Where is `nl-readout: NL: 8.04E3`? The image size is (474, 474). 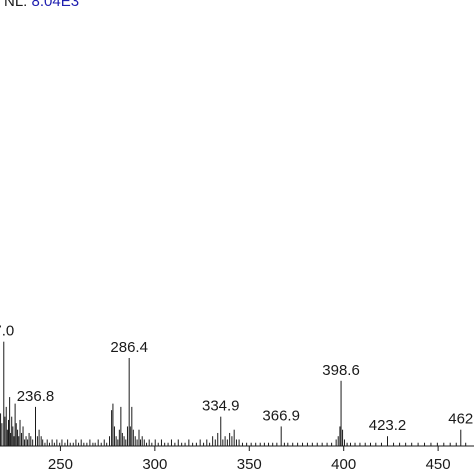
nl-readout: NL: 8.04E3 is located at coordinates (41, 5).